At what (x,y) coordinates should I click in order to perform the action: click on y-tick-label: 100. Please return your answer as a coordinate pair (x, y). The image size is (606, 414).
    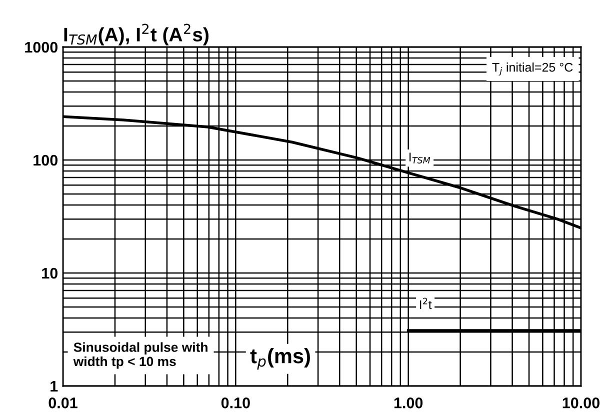
    Looking at the image, I should click on (46, 160).